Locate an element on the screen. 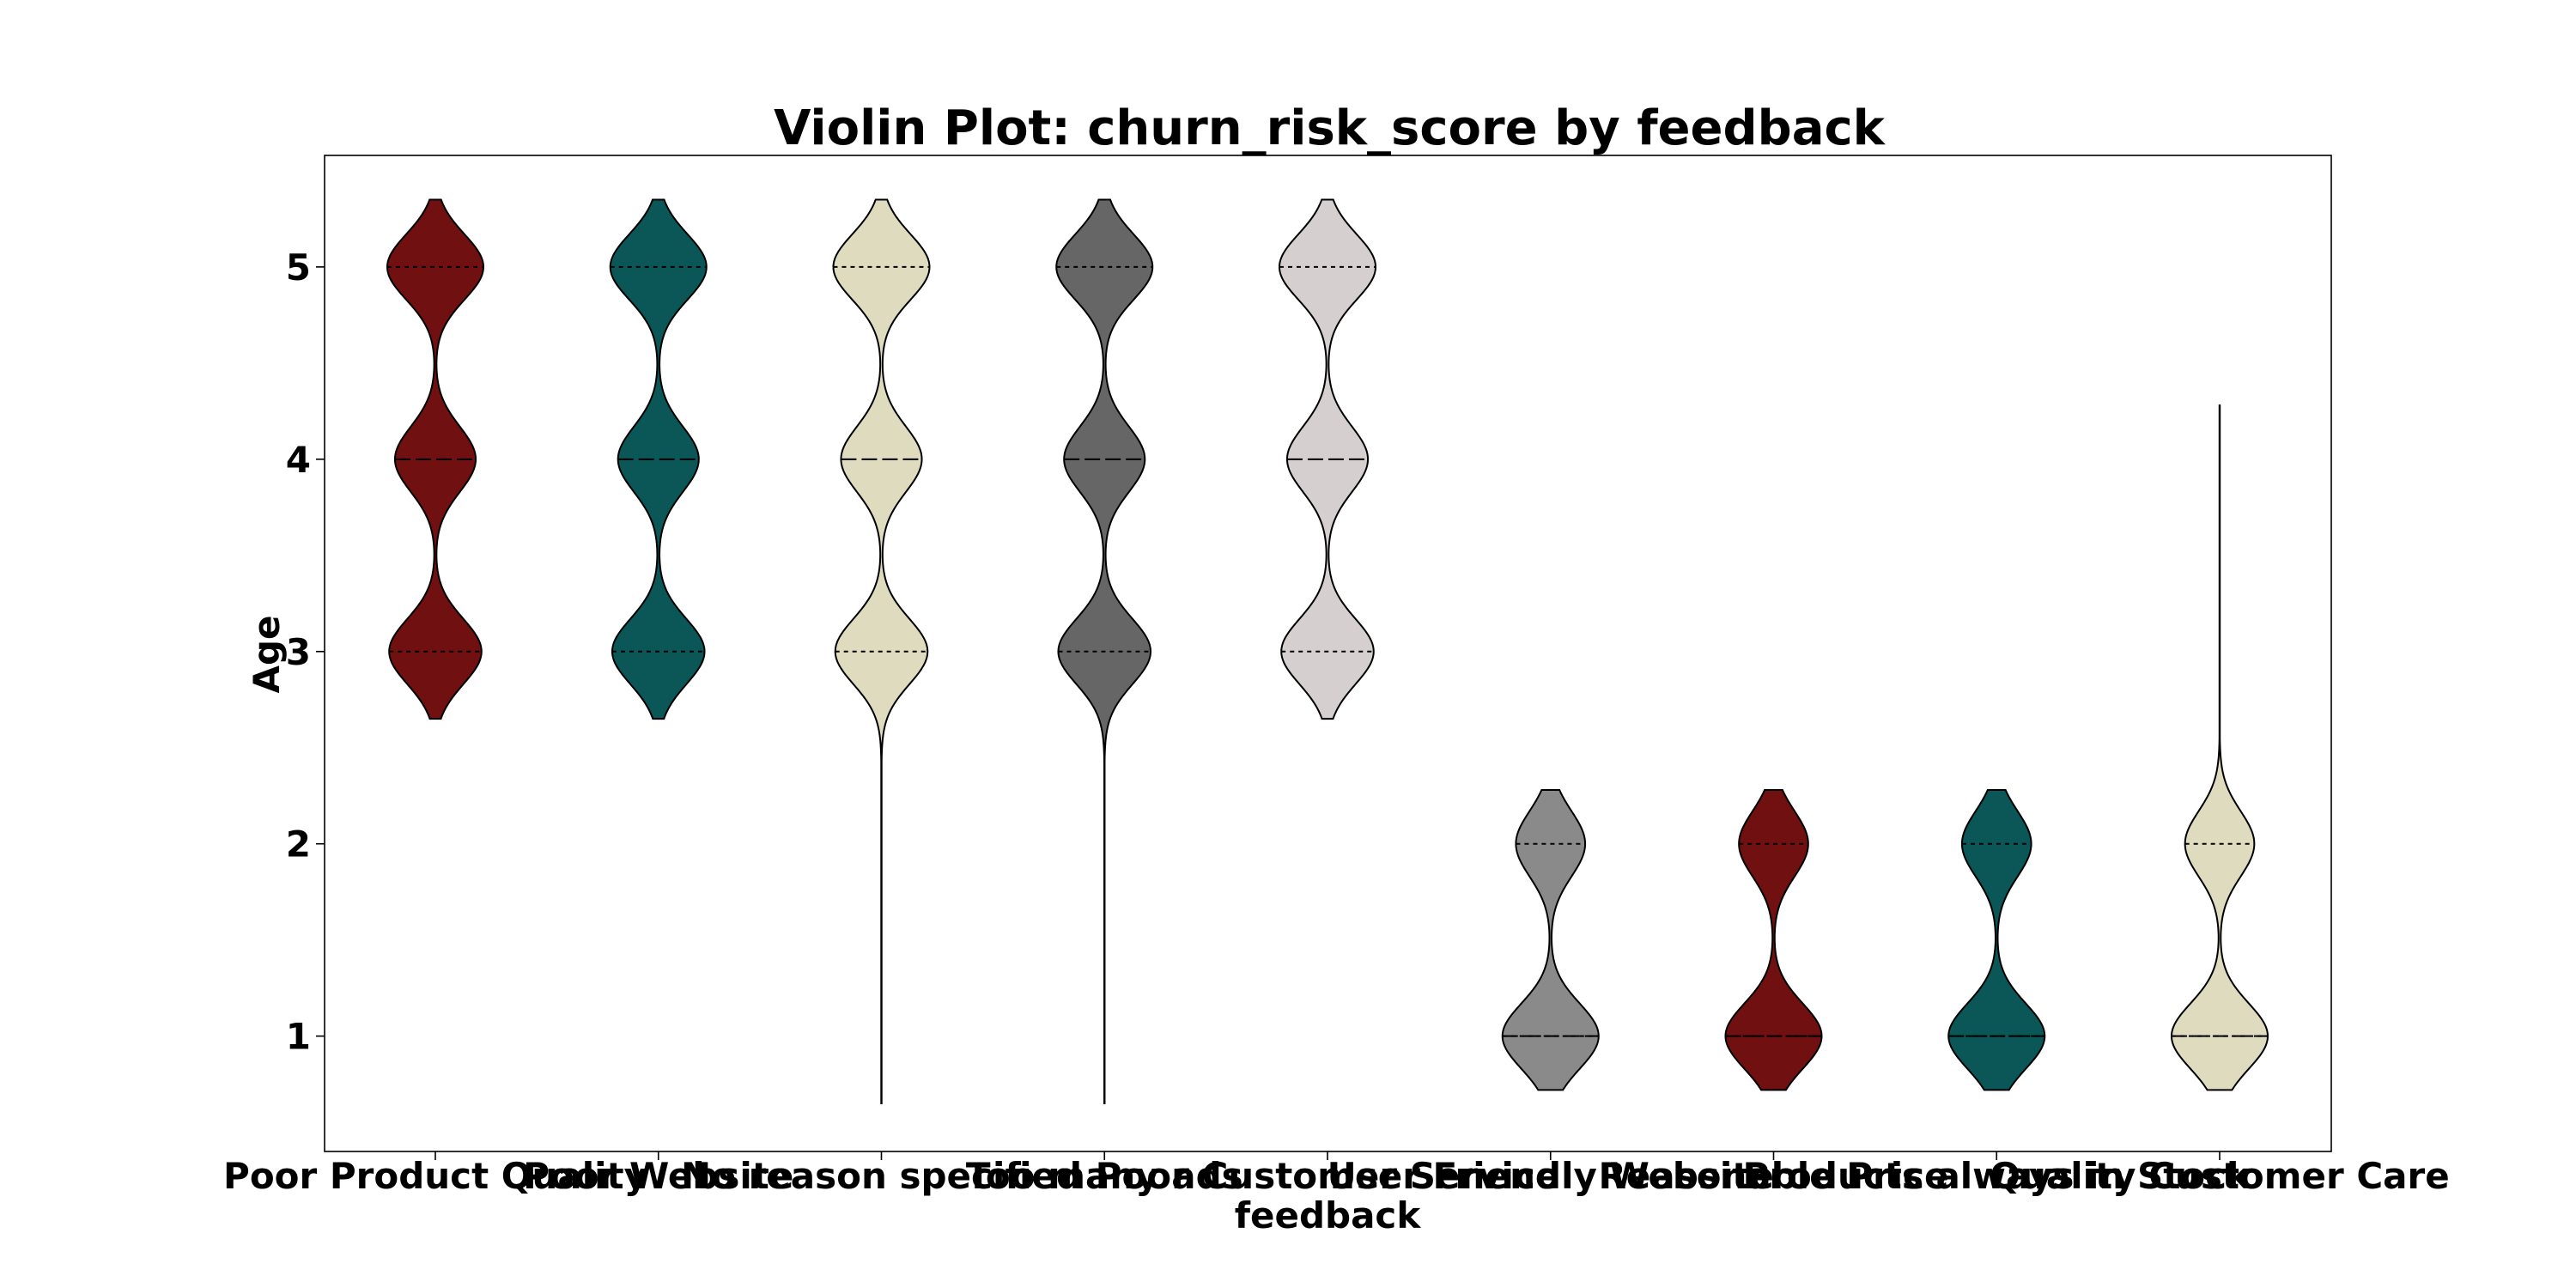 The image size is (2576, 1288). y-axis: 1 2 3 4 5 is located at coordinates (305, 652).